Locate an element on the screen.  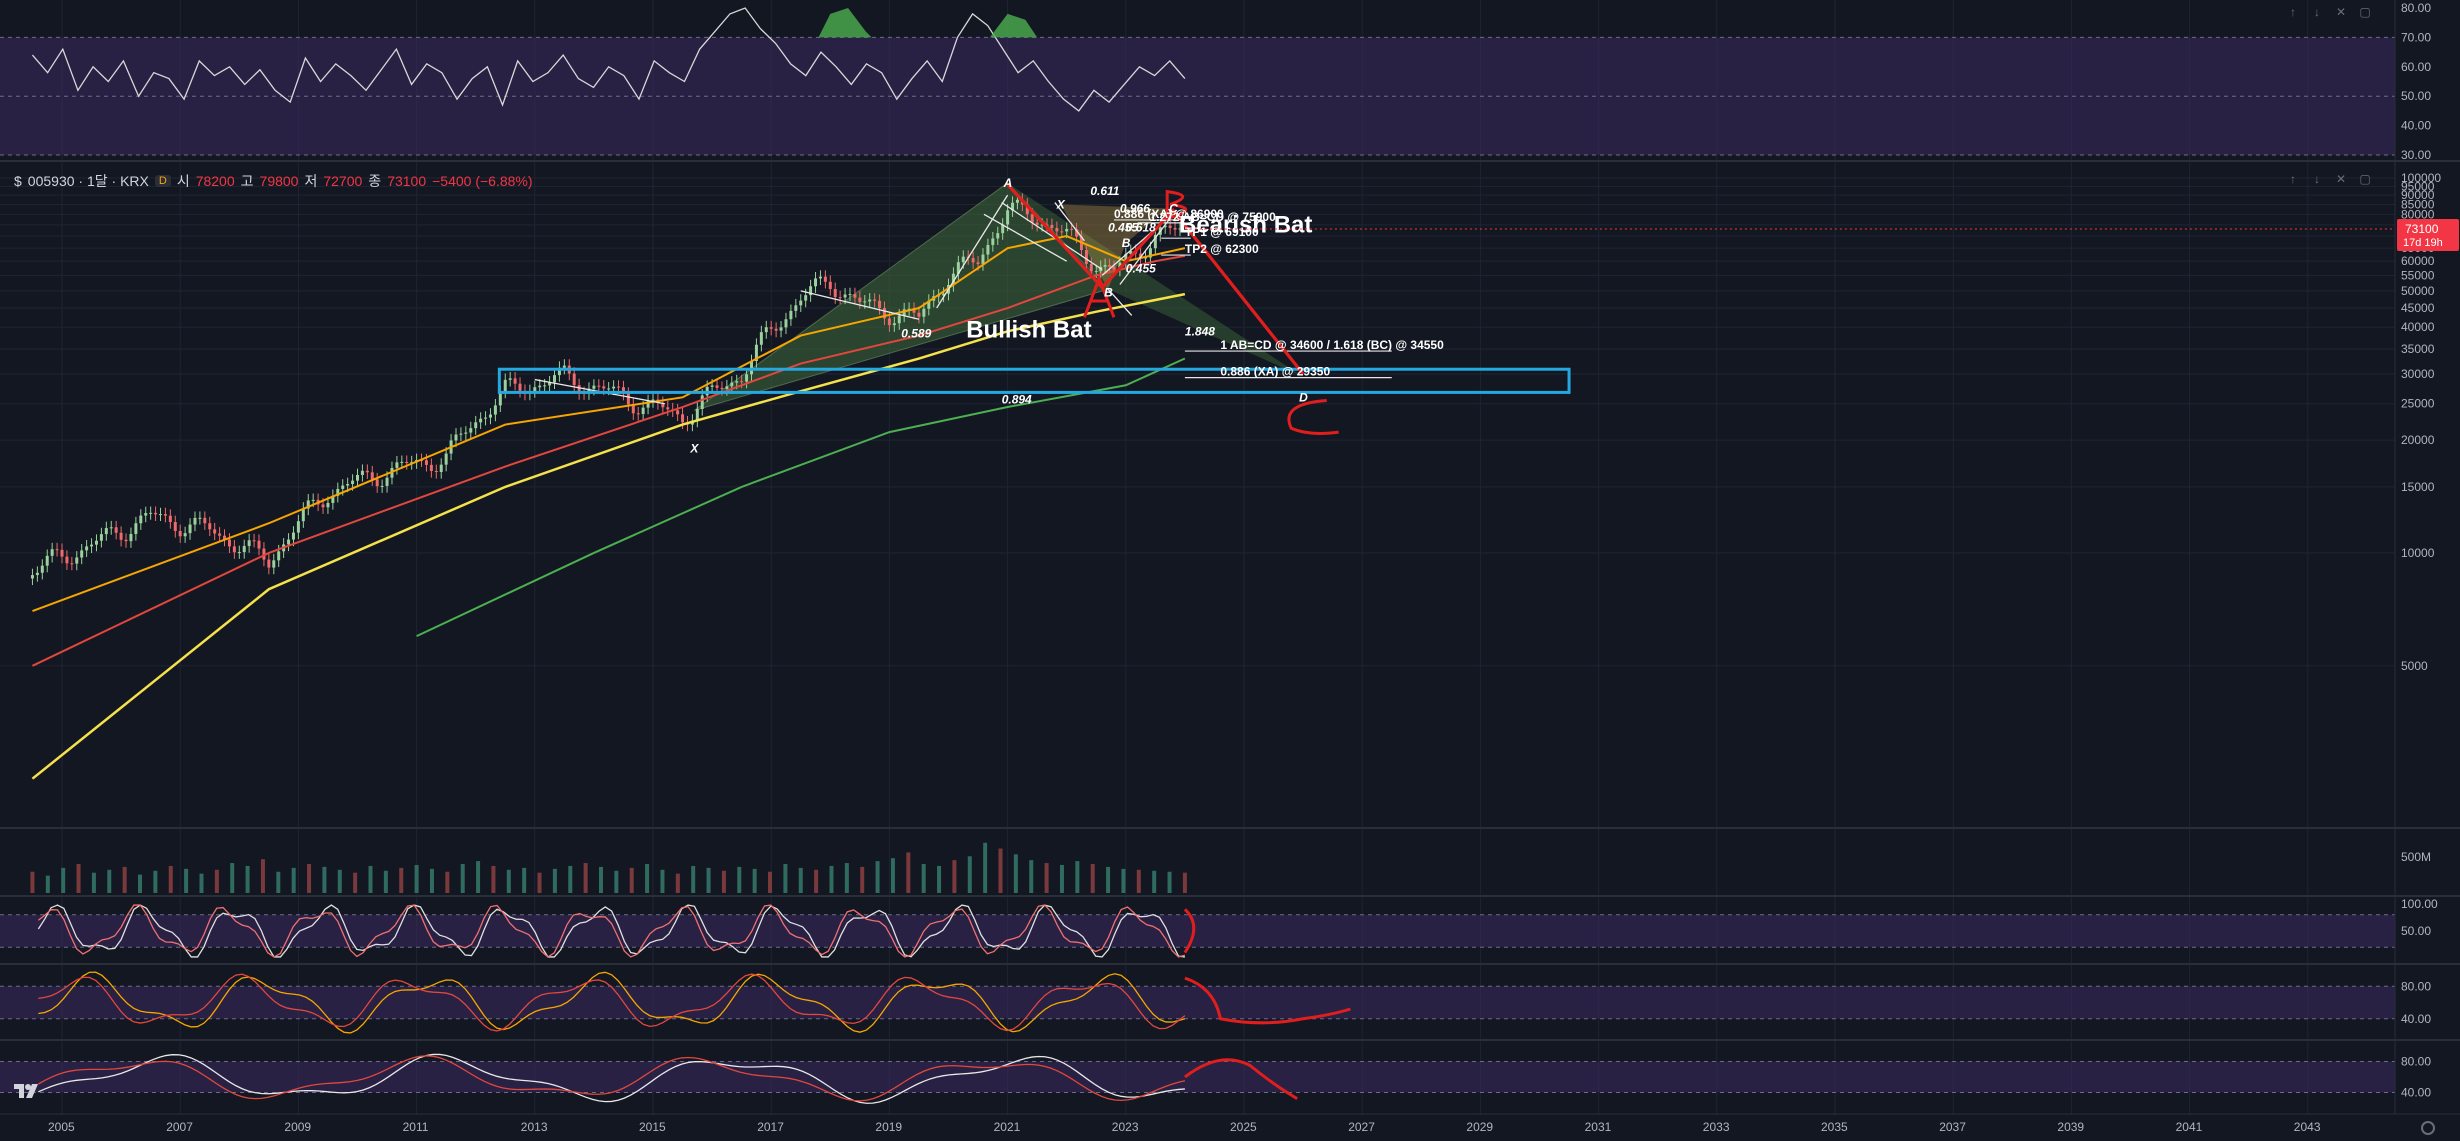
tradingview-logo is located at coordinates (29, 1091).